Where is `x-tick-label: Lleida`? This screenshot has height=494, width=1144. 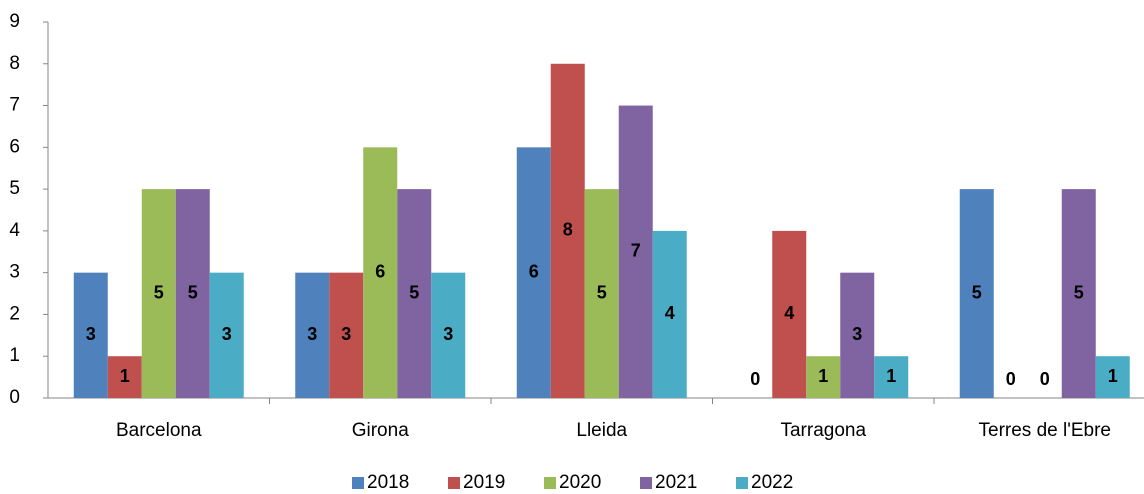 x-tick-label: Lleida is located at coordinates (601, 430).